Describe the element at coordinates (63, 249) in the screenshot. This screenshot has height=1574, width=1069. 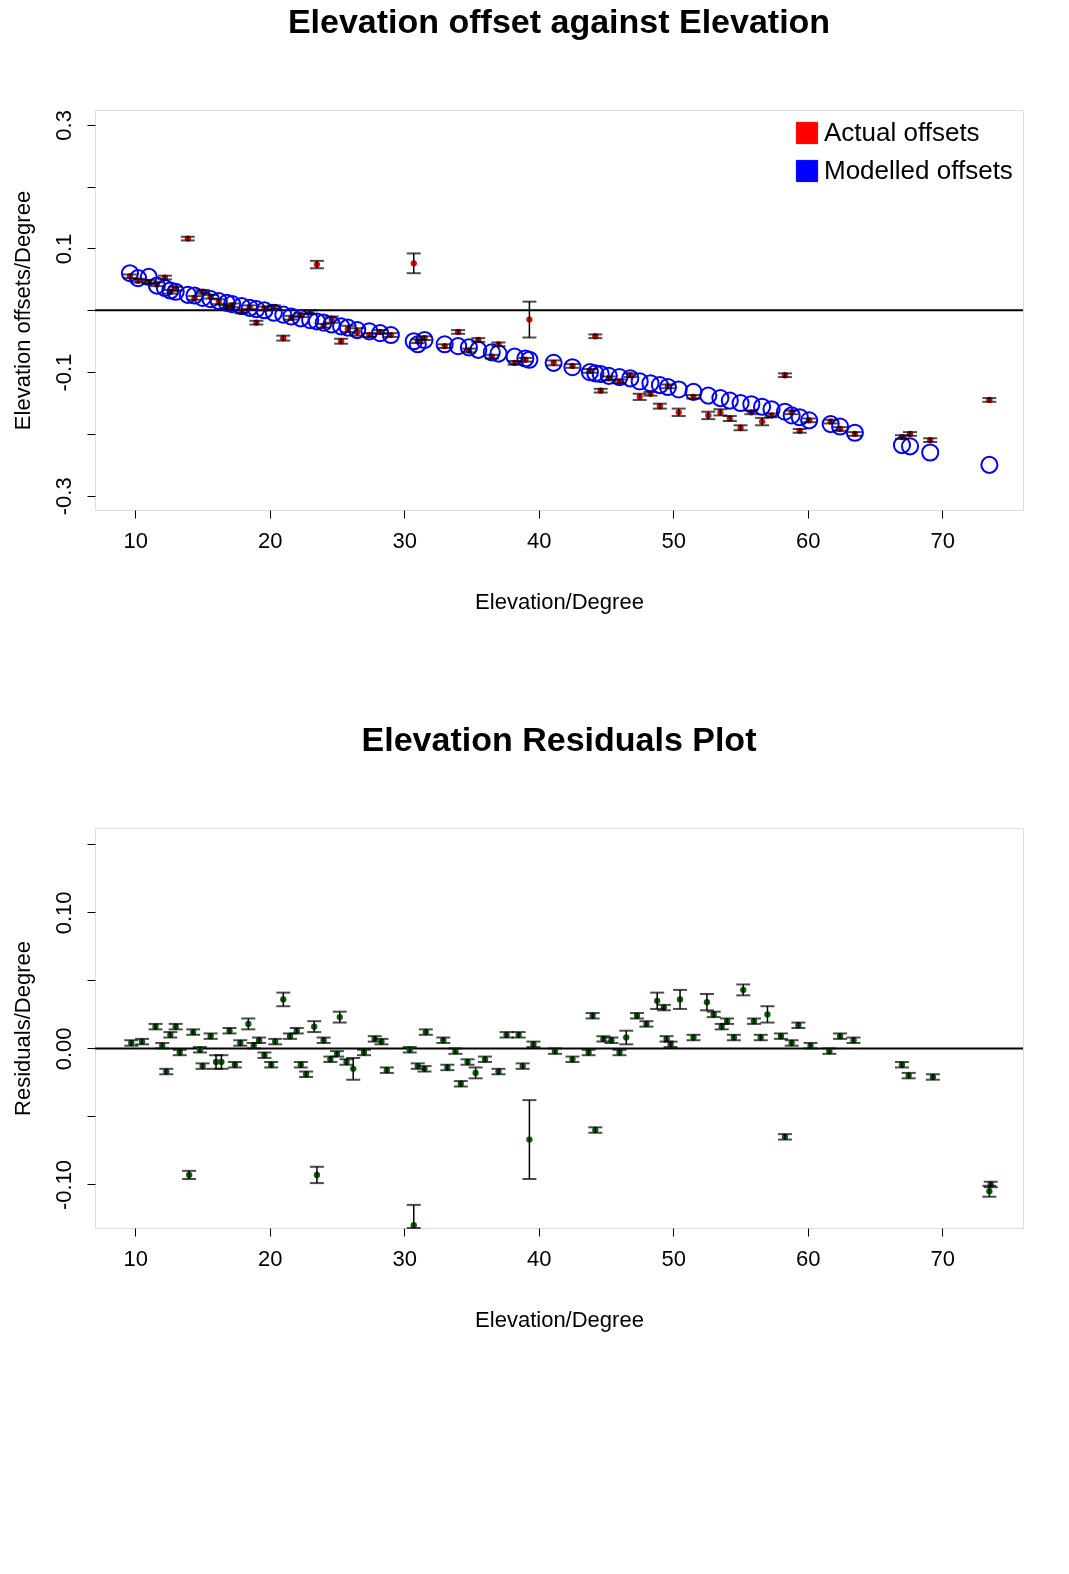
I see `y-tick-label: 0.1` at that location.